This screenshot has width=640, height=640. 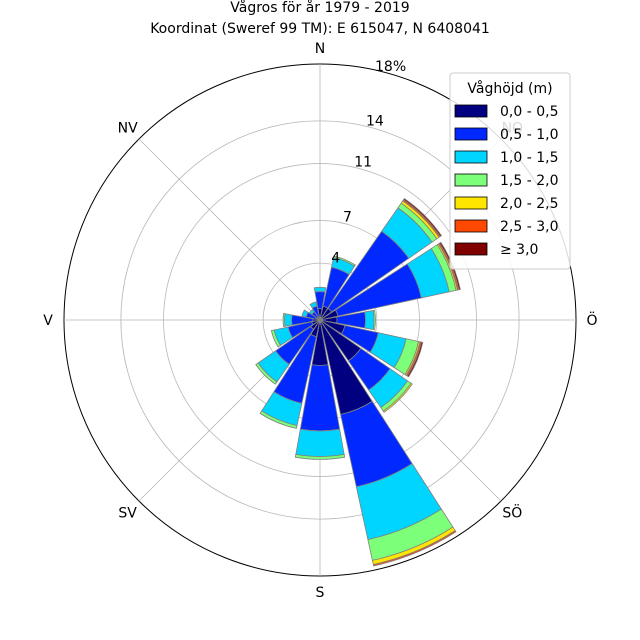 What do you see at coordinates (529, 112) in the screenshot?
I see `legend-label: 0,0 - 0,5` at bounding box center [529, 112].